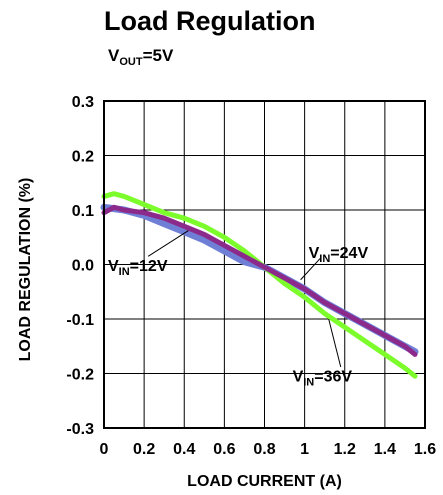 Image resolution: width=443 pixels, height=495 pixels. What do you see at coordinates (425, 449) in the screenshot?
I see `x-tick-label: 1.6` at bounding box center [425, 449].